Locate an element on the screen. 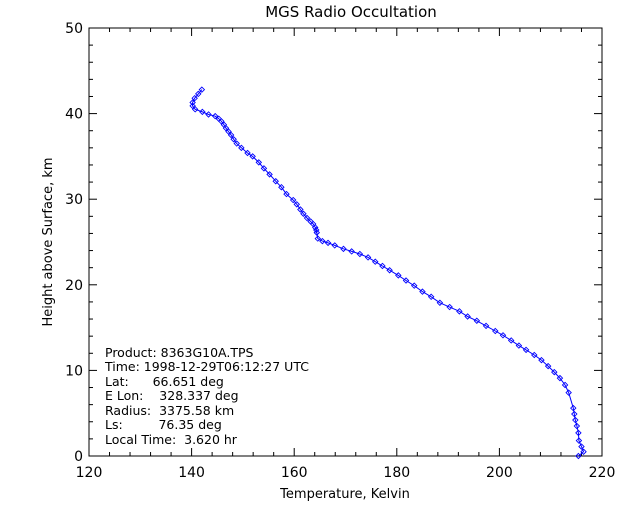 Image resolution: width=640 pixels, height=512 pixels. y-tick-labels: 0 10 20 30 40 50 is located at coordinates (74, 243).